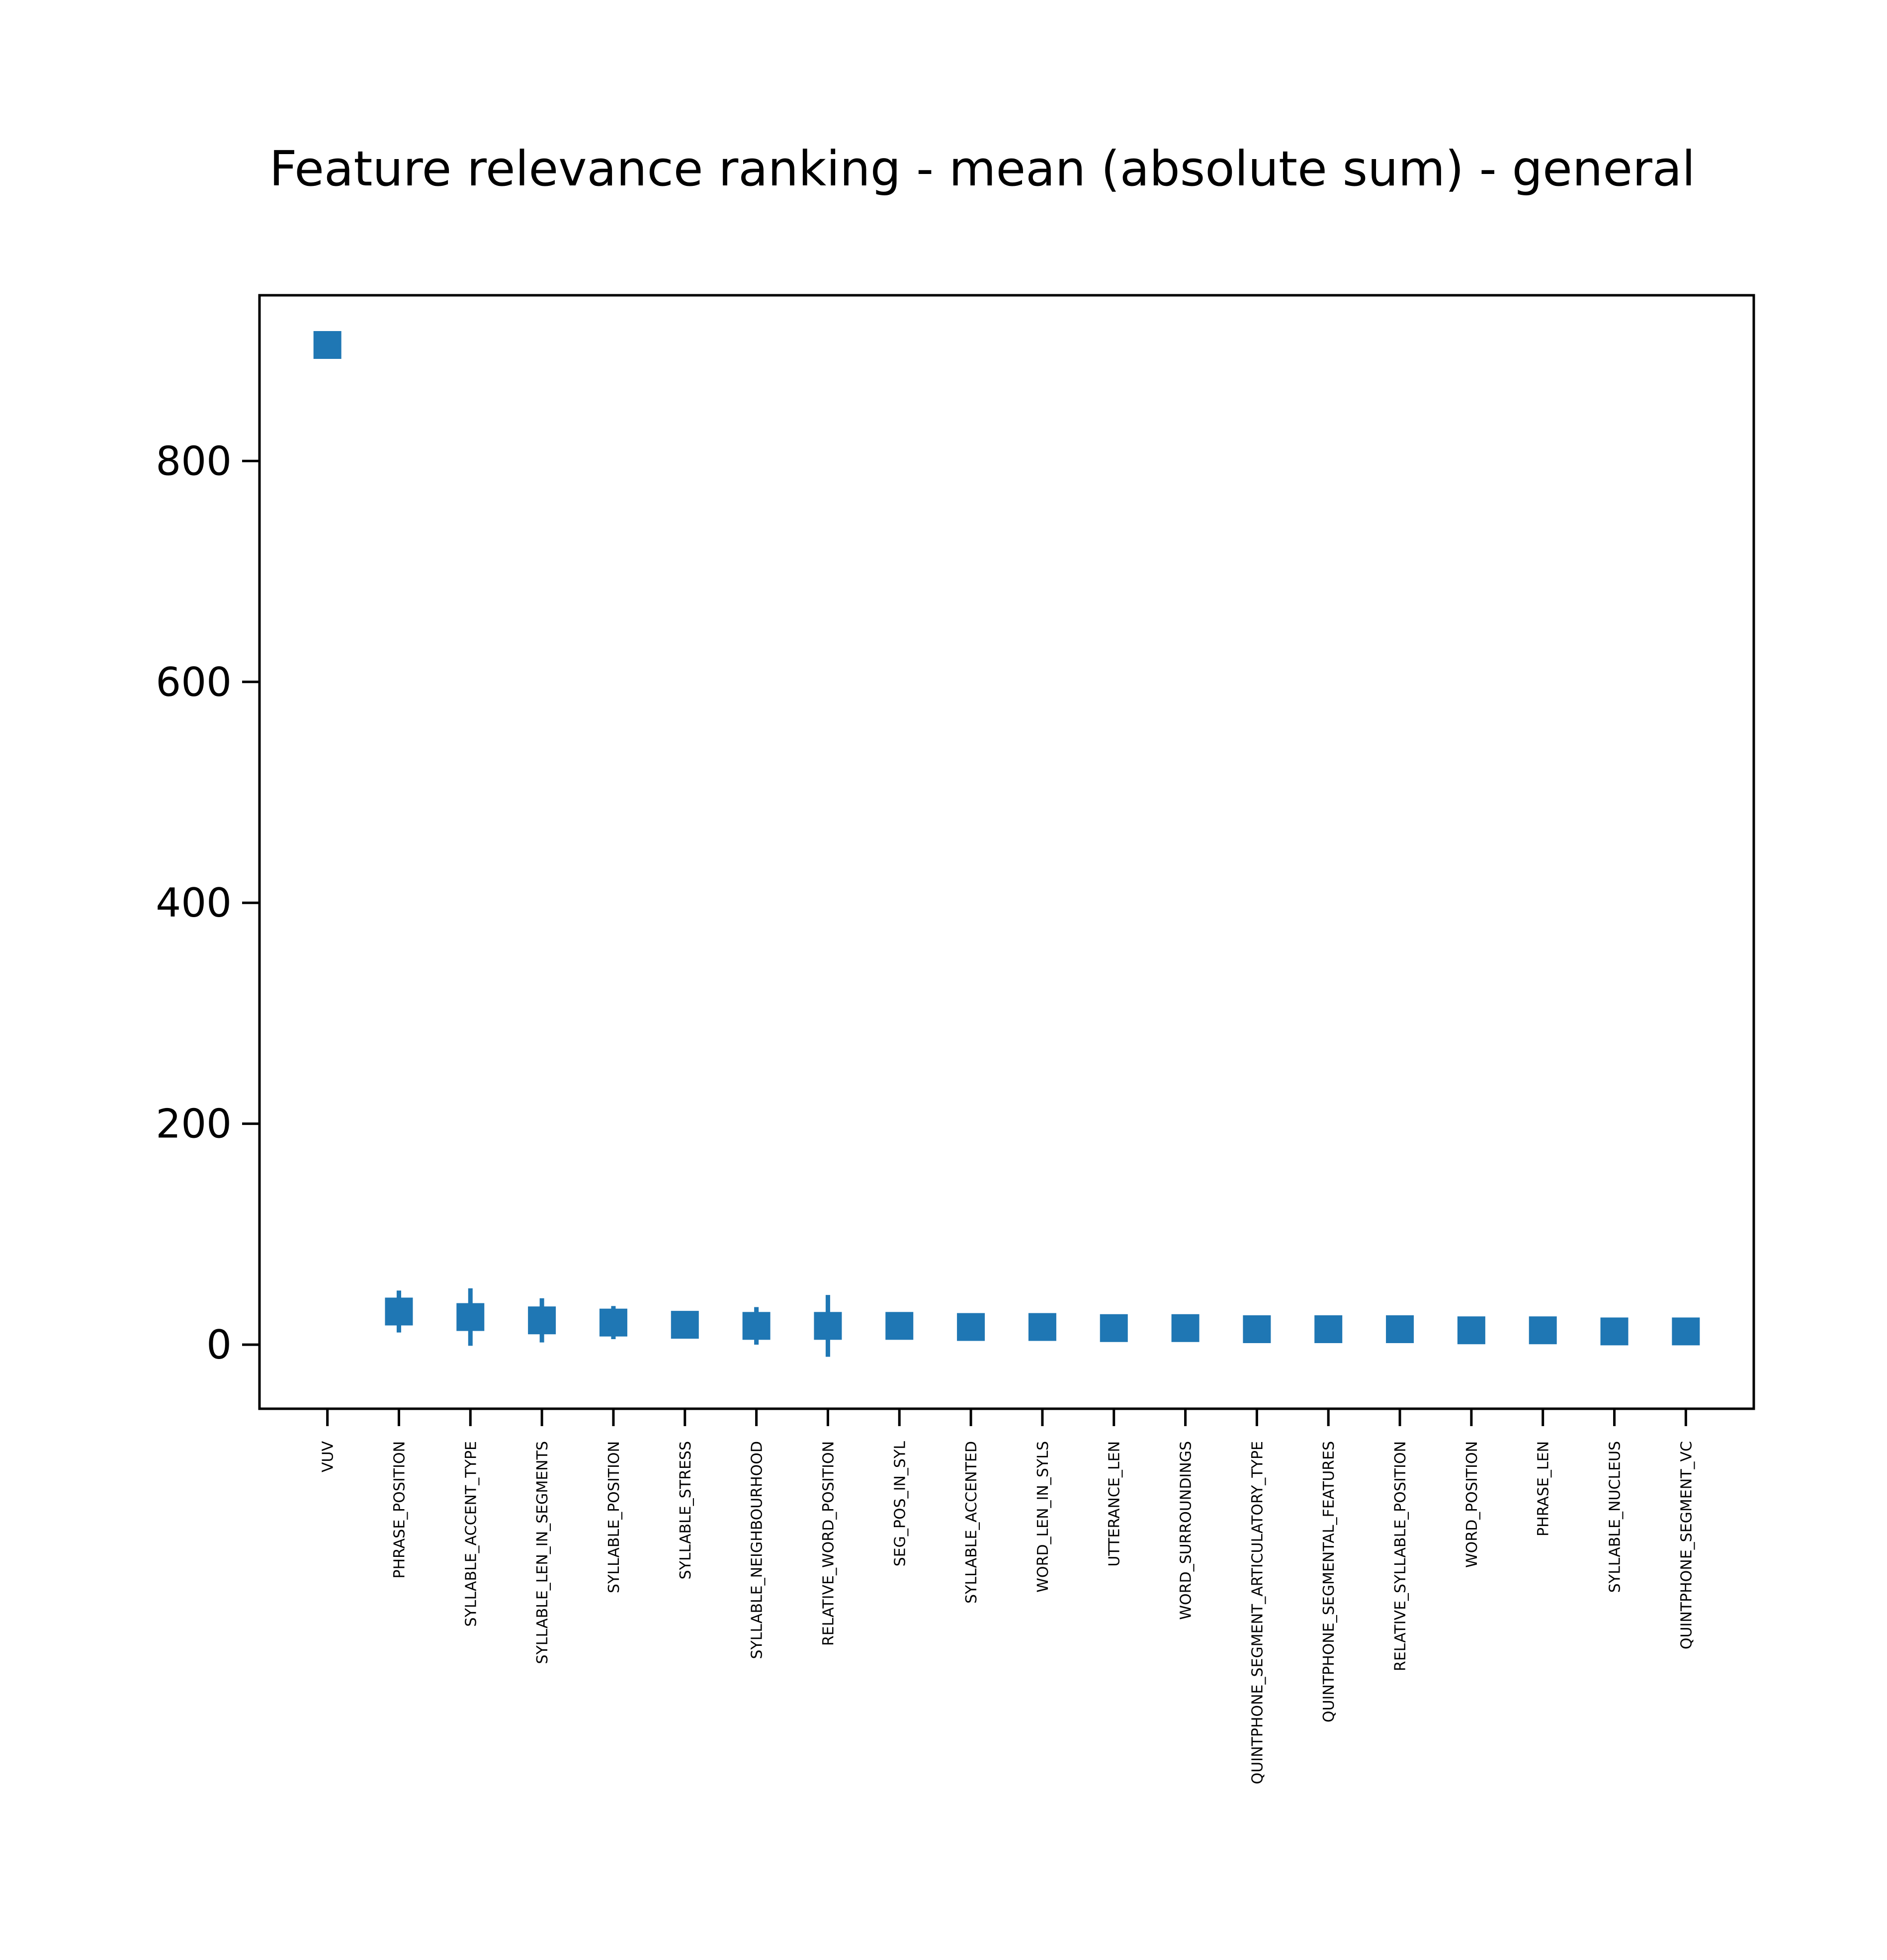 The width and height of the screenshot is (1887, 1960). I want to click on x-tick-label: QUINTPHONE_SEGMENT_ARTICULATORY_TYPE, so click(1257, 1613).